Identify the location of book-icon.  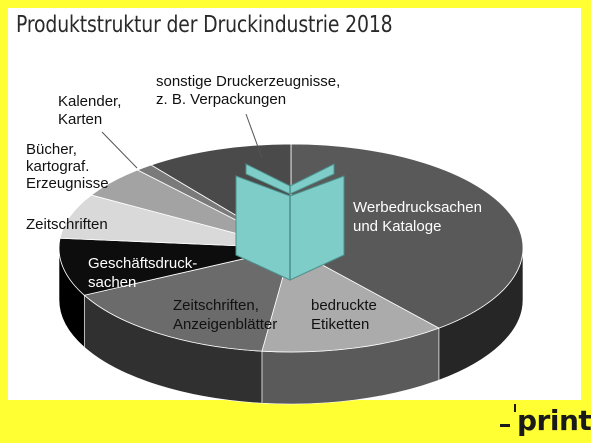
(290, 222).